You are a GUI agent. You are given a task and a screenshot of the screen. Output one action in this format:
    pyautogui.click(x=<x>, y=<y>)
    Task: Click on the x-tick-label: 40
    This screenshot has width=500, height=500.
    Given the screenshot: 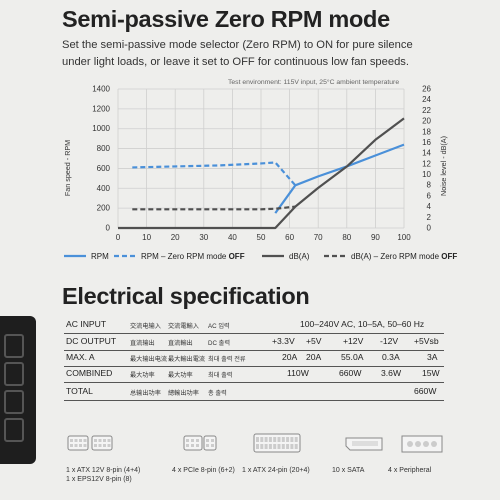 What is the action you would take?
    pyautogui.click(x=232, y=237)
    